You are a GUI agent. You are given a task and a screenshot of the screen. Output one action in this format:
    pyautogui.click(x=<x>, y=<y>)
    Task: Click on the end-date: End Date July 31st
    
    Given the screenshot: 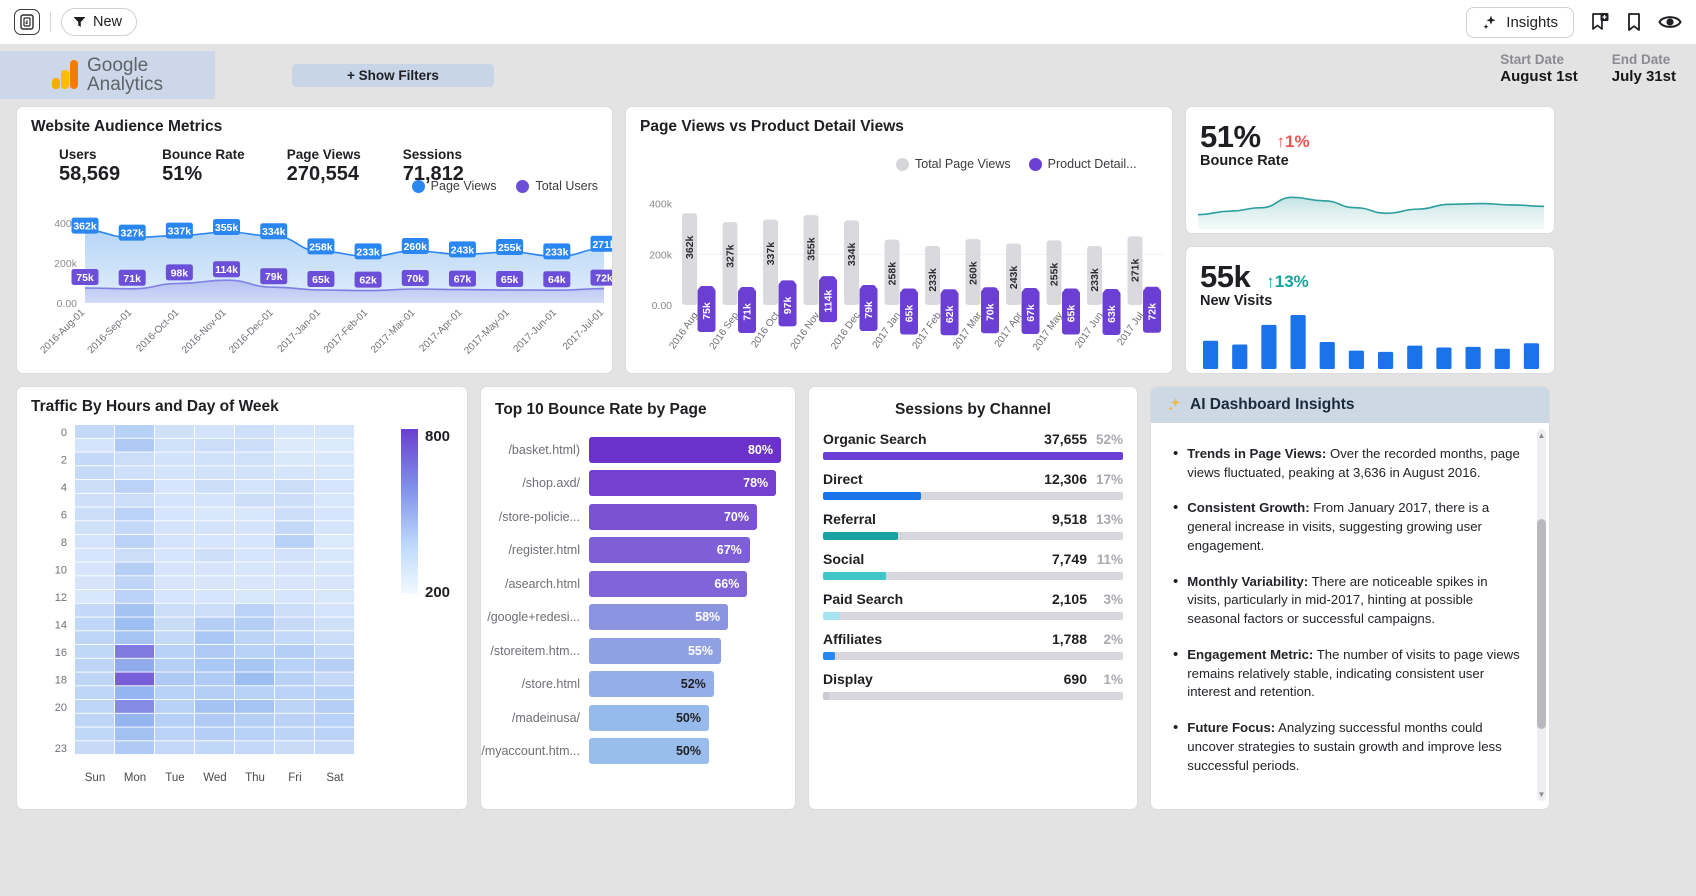 What is the action you would take?
    pyautogui.click(x=1644, y=68)
    